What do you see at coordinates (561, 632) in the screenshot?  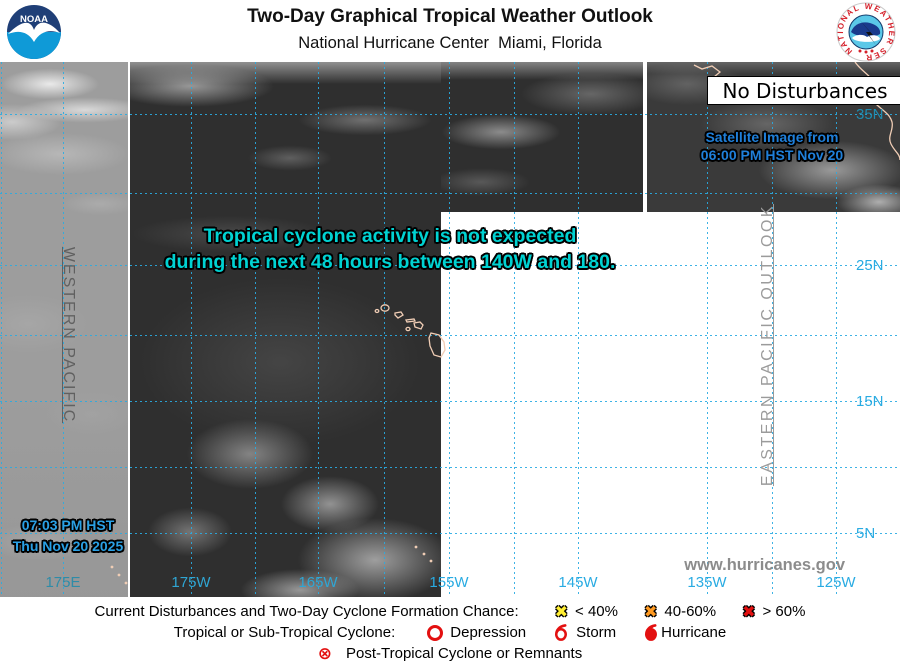 I see `storm-icon` at bounding box center [561, 632].